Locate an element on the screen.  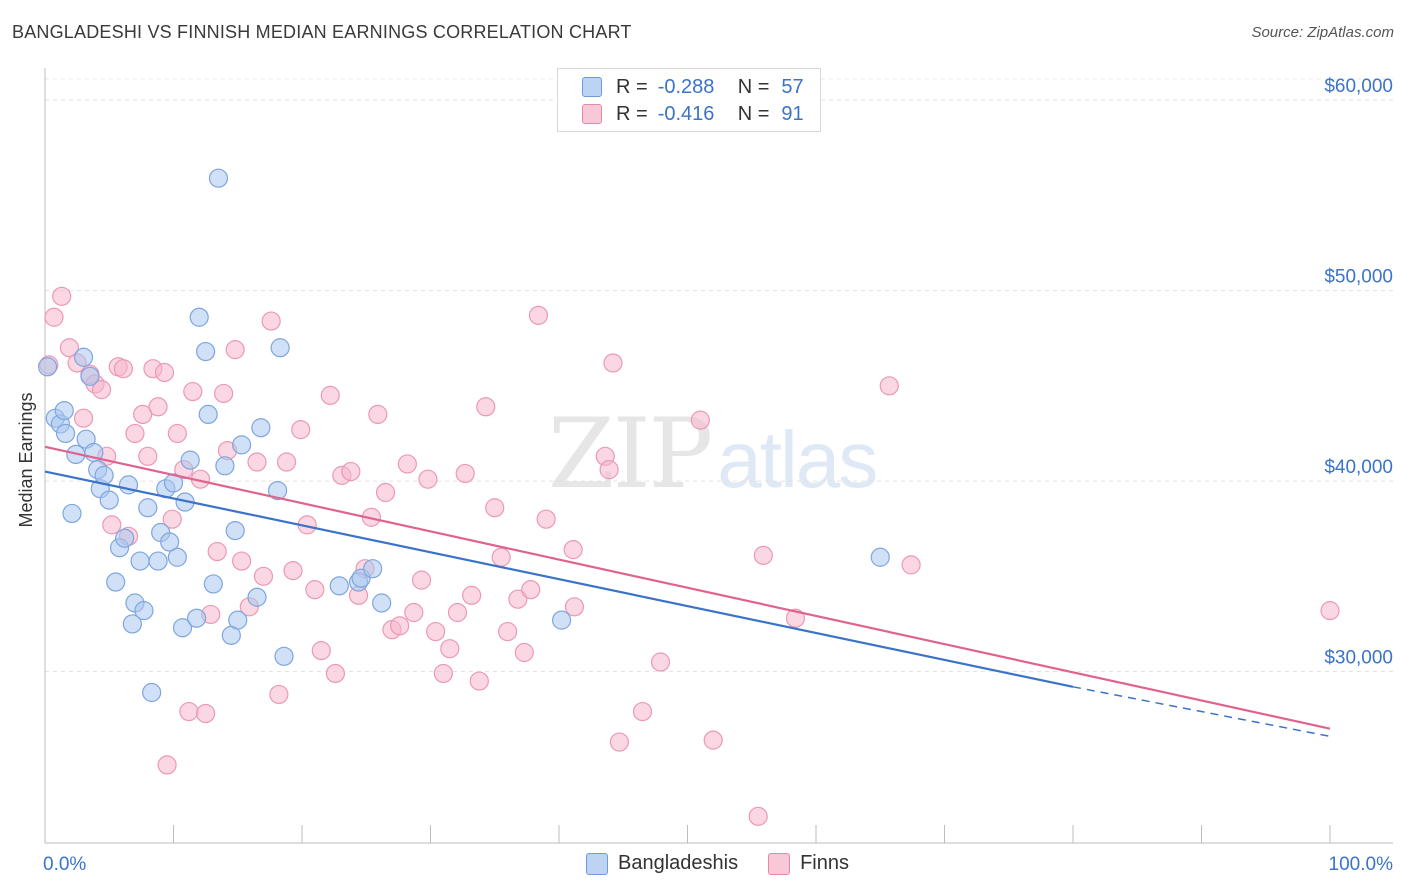
n-value-bangladeshis: 57 is located at coordinates (792, 86).